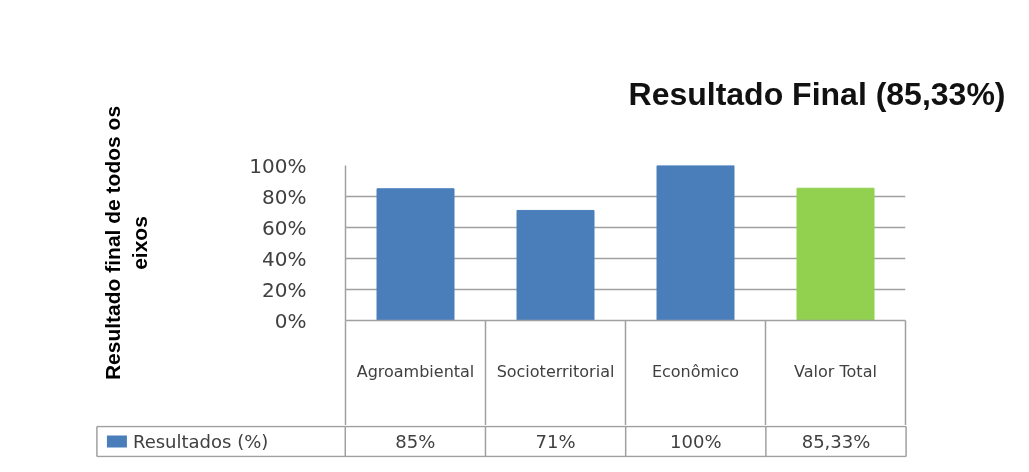 The height and width of the screenshot is (472, 1029). I want to click on data-label: 85,33%, so click(836, 441).